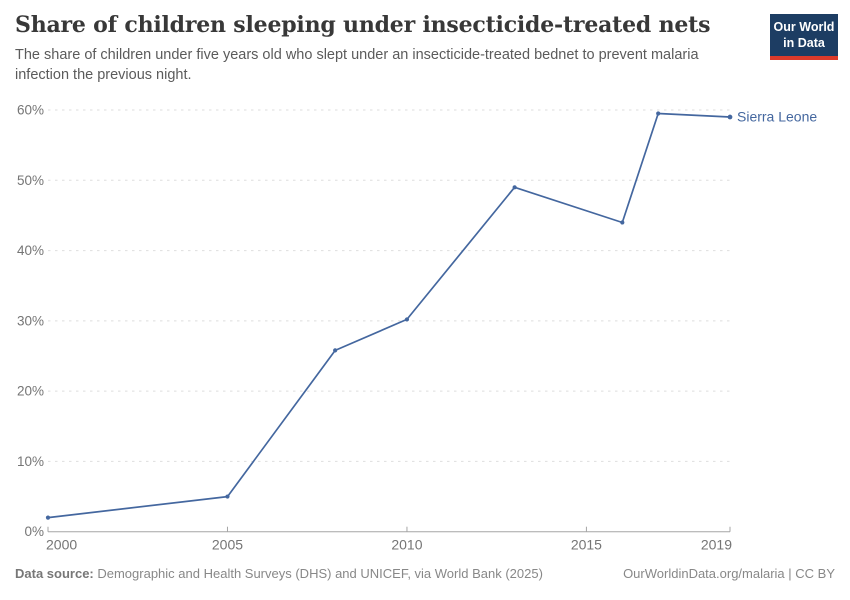 The height and width of the screenshot is (600, 850). I want to click on x-axis-tick-label: 2000, so click(61, 545).